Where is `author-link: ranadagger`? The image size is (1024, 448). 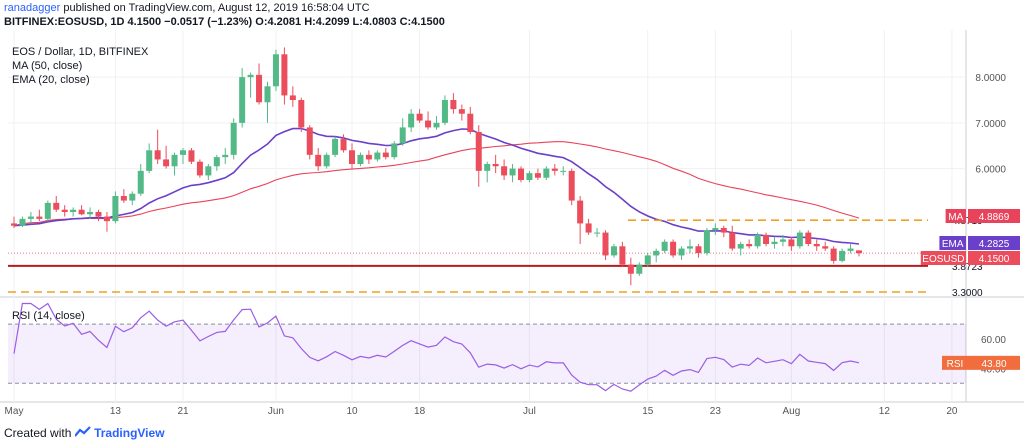 author-link: ranadagger is located at coordinates (32, 8).